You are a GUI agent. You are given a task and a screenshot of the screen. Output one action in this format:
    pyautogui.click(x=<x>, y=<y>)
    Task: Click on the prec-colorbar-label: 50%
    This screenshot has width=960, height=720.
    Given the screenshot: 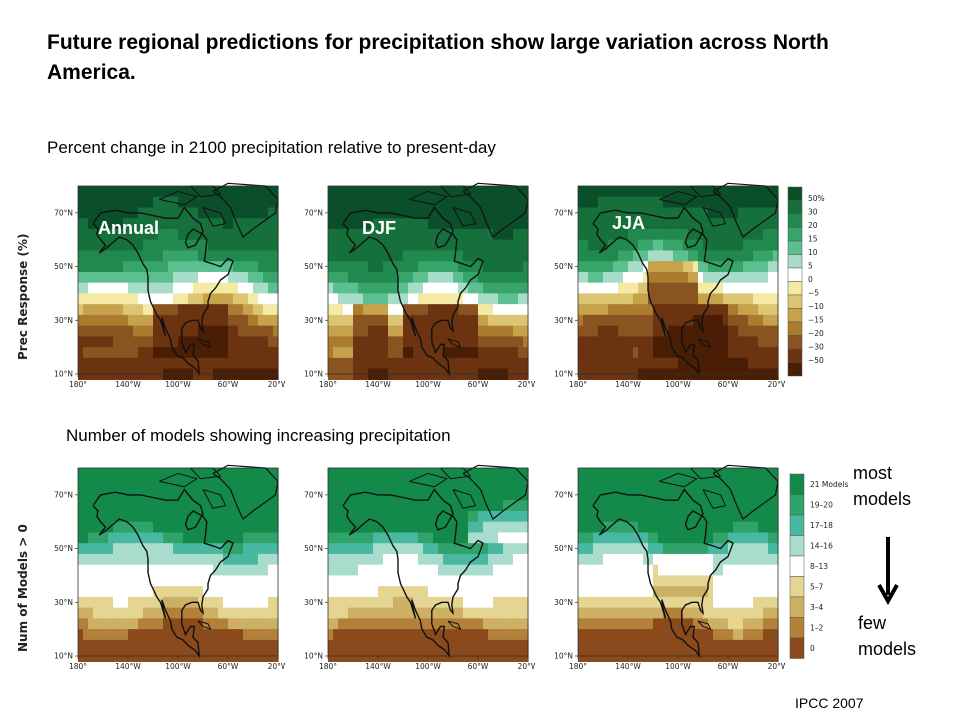 What is the action you would take?
    pyautogui.click(x=816, y=198)
    